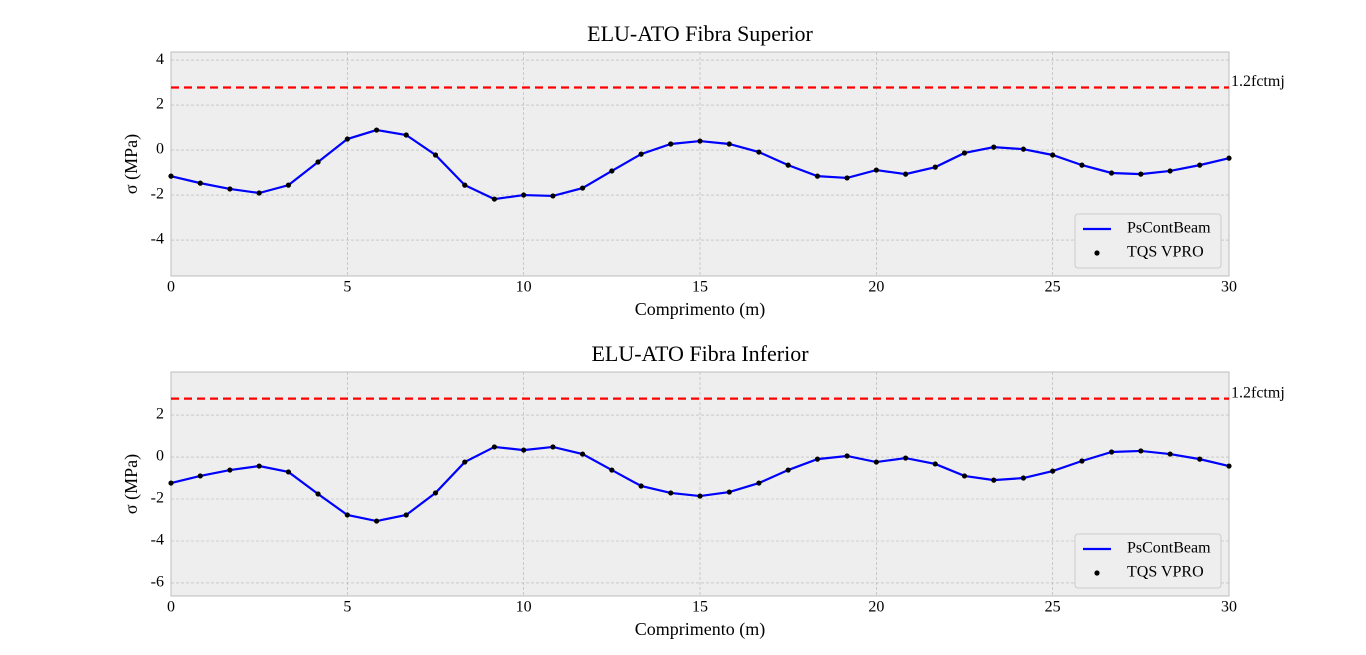 Image resolution: width=1366 pixels, height=655 pixels. What do you see at coordinates (131, 484) in the screenshot?
I see `y-axis-label: σ (MPa)` at bounding box center [131, 484].